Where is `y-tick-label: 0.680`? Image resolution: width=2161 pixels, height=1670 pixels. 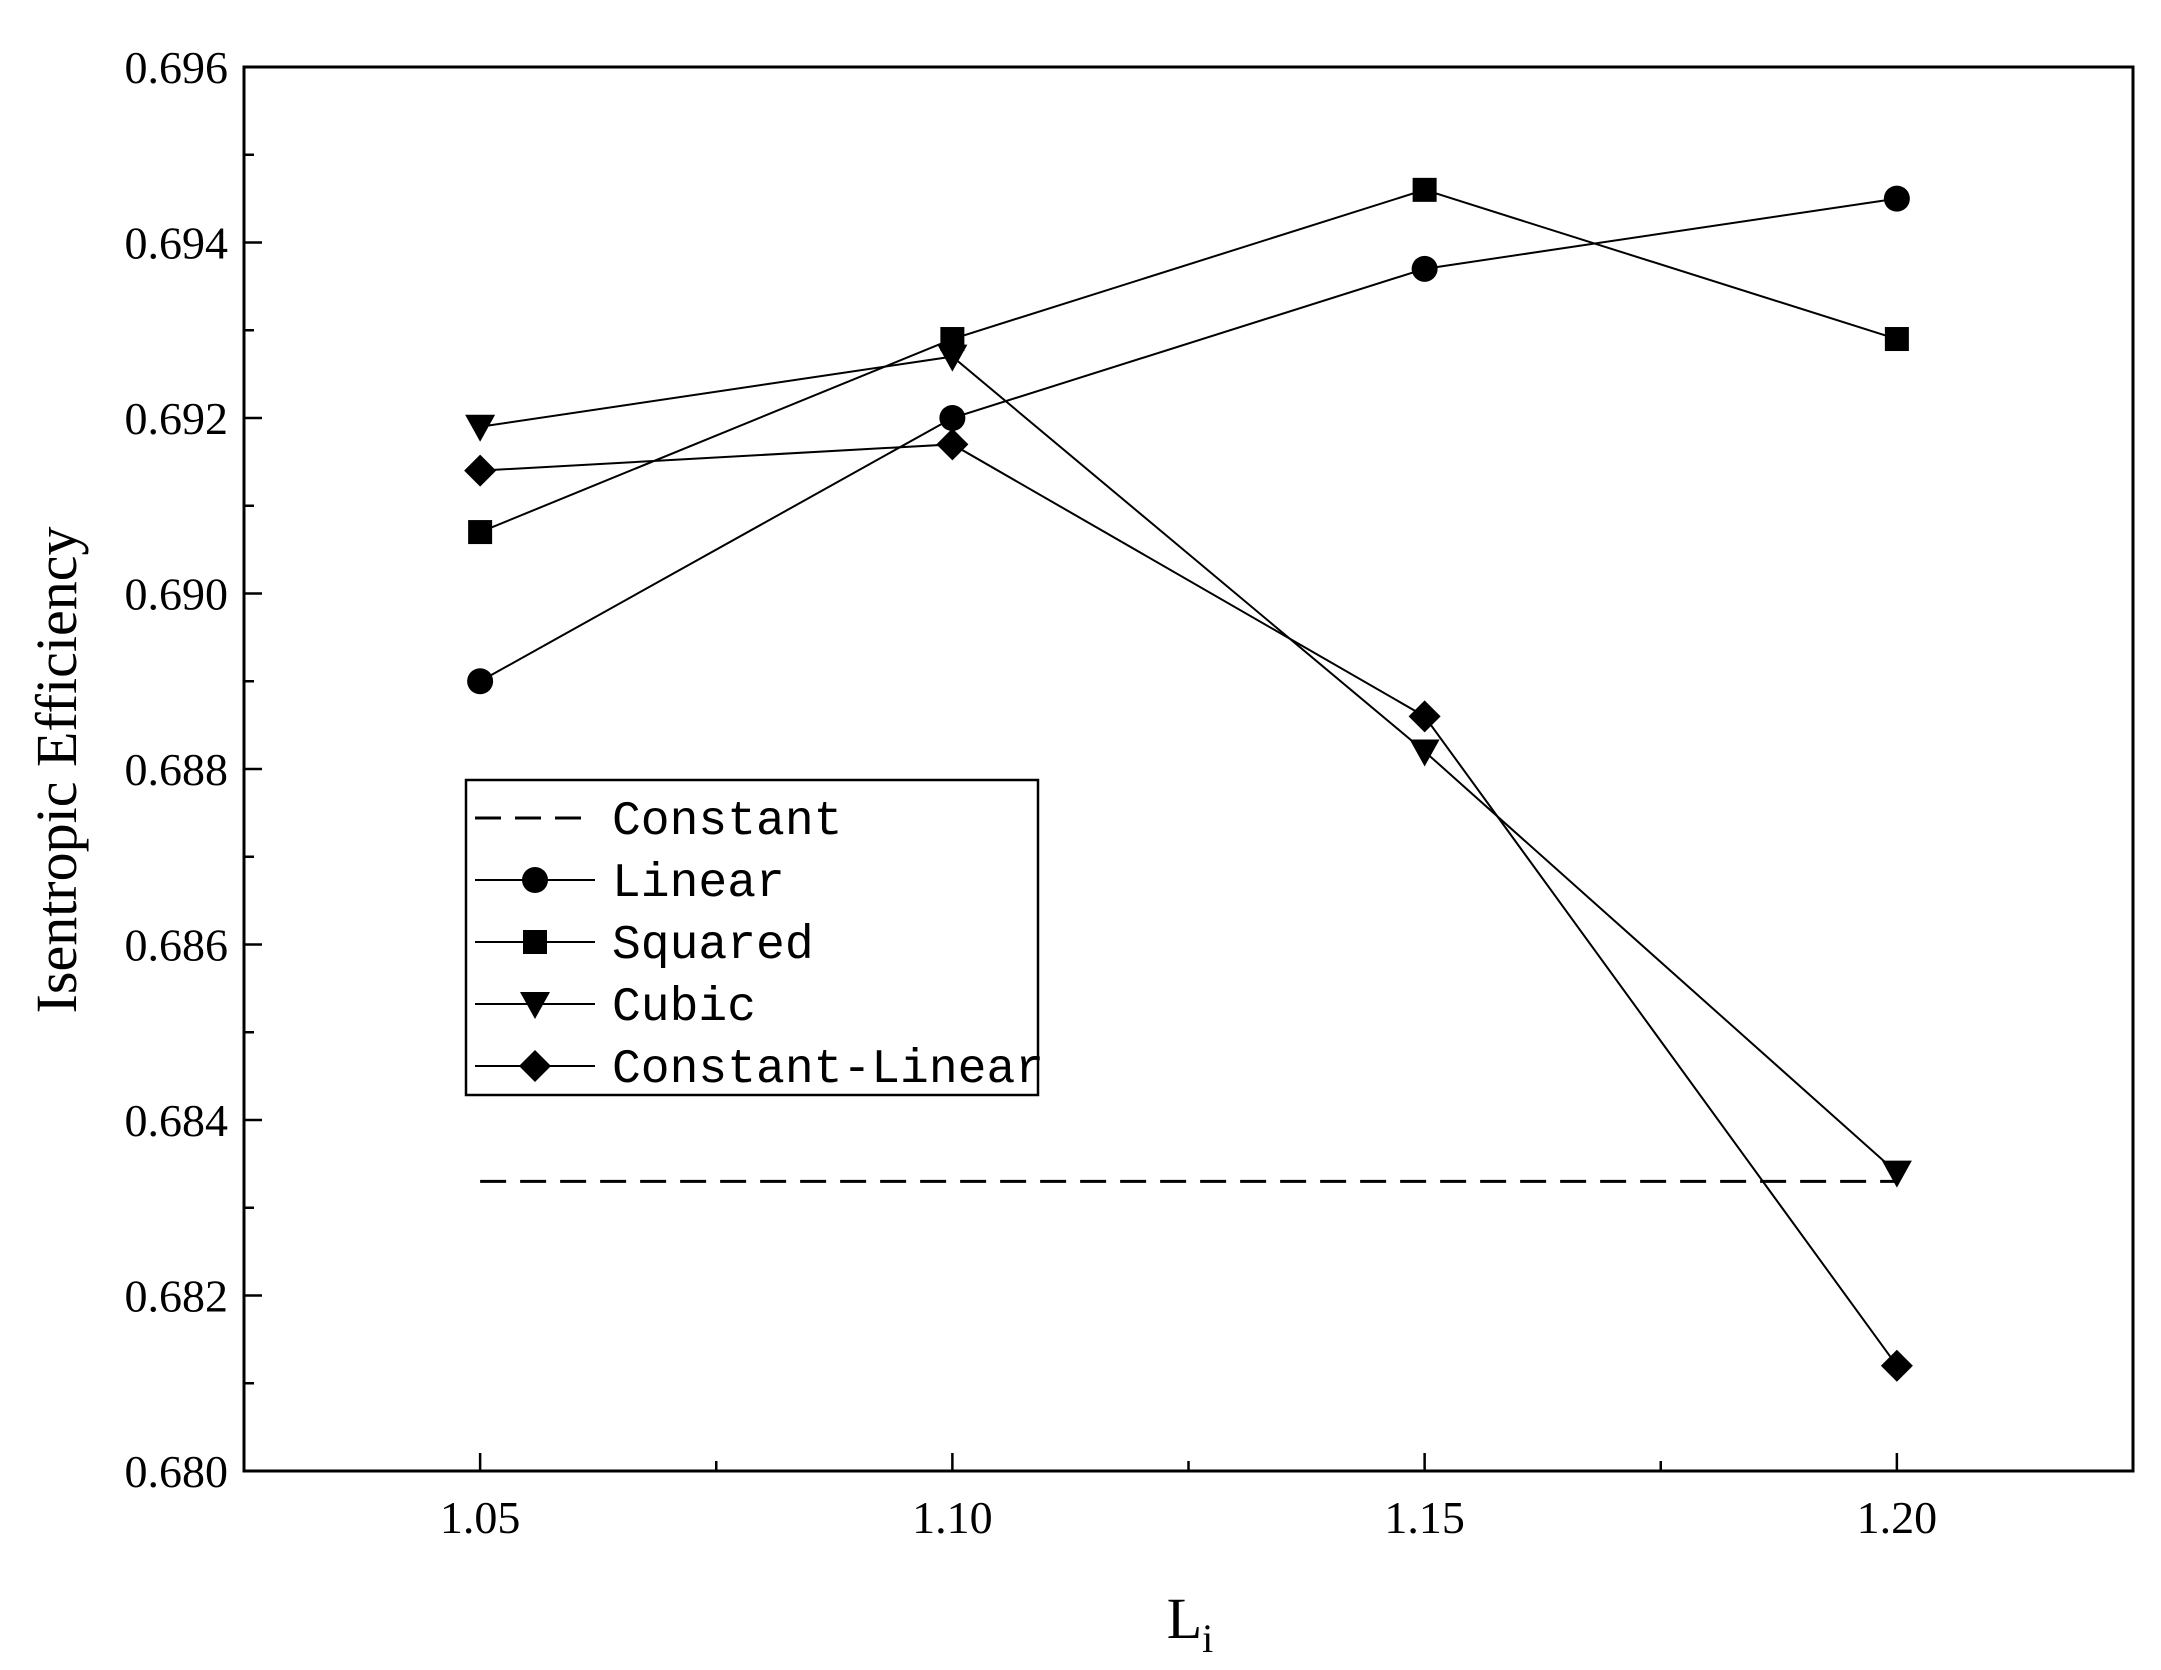 y-tick-label: 0.680 is located at coordinates (177, 1471).